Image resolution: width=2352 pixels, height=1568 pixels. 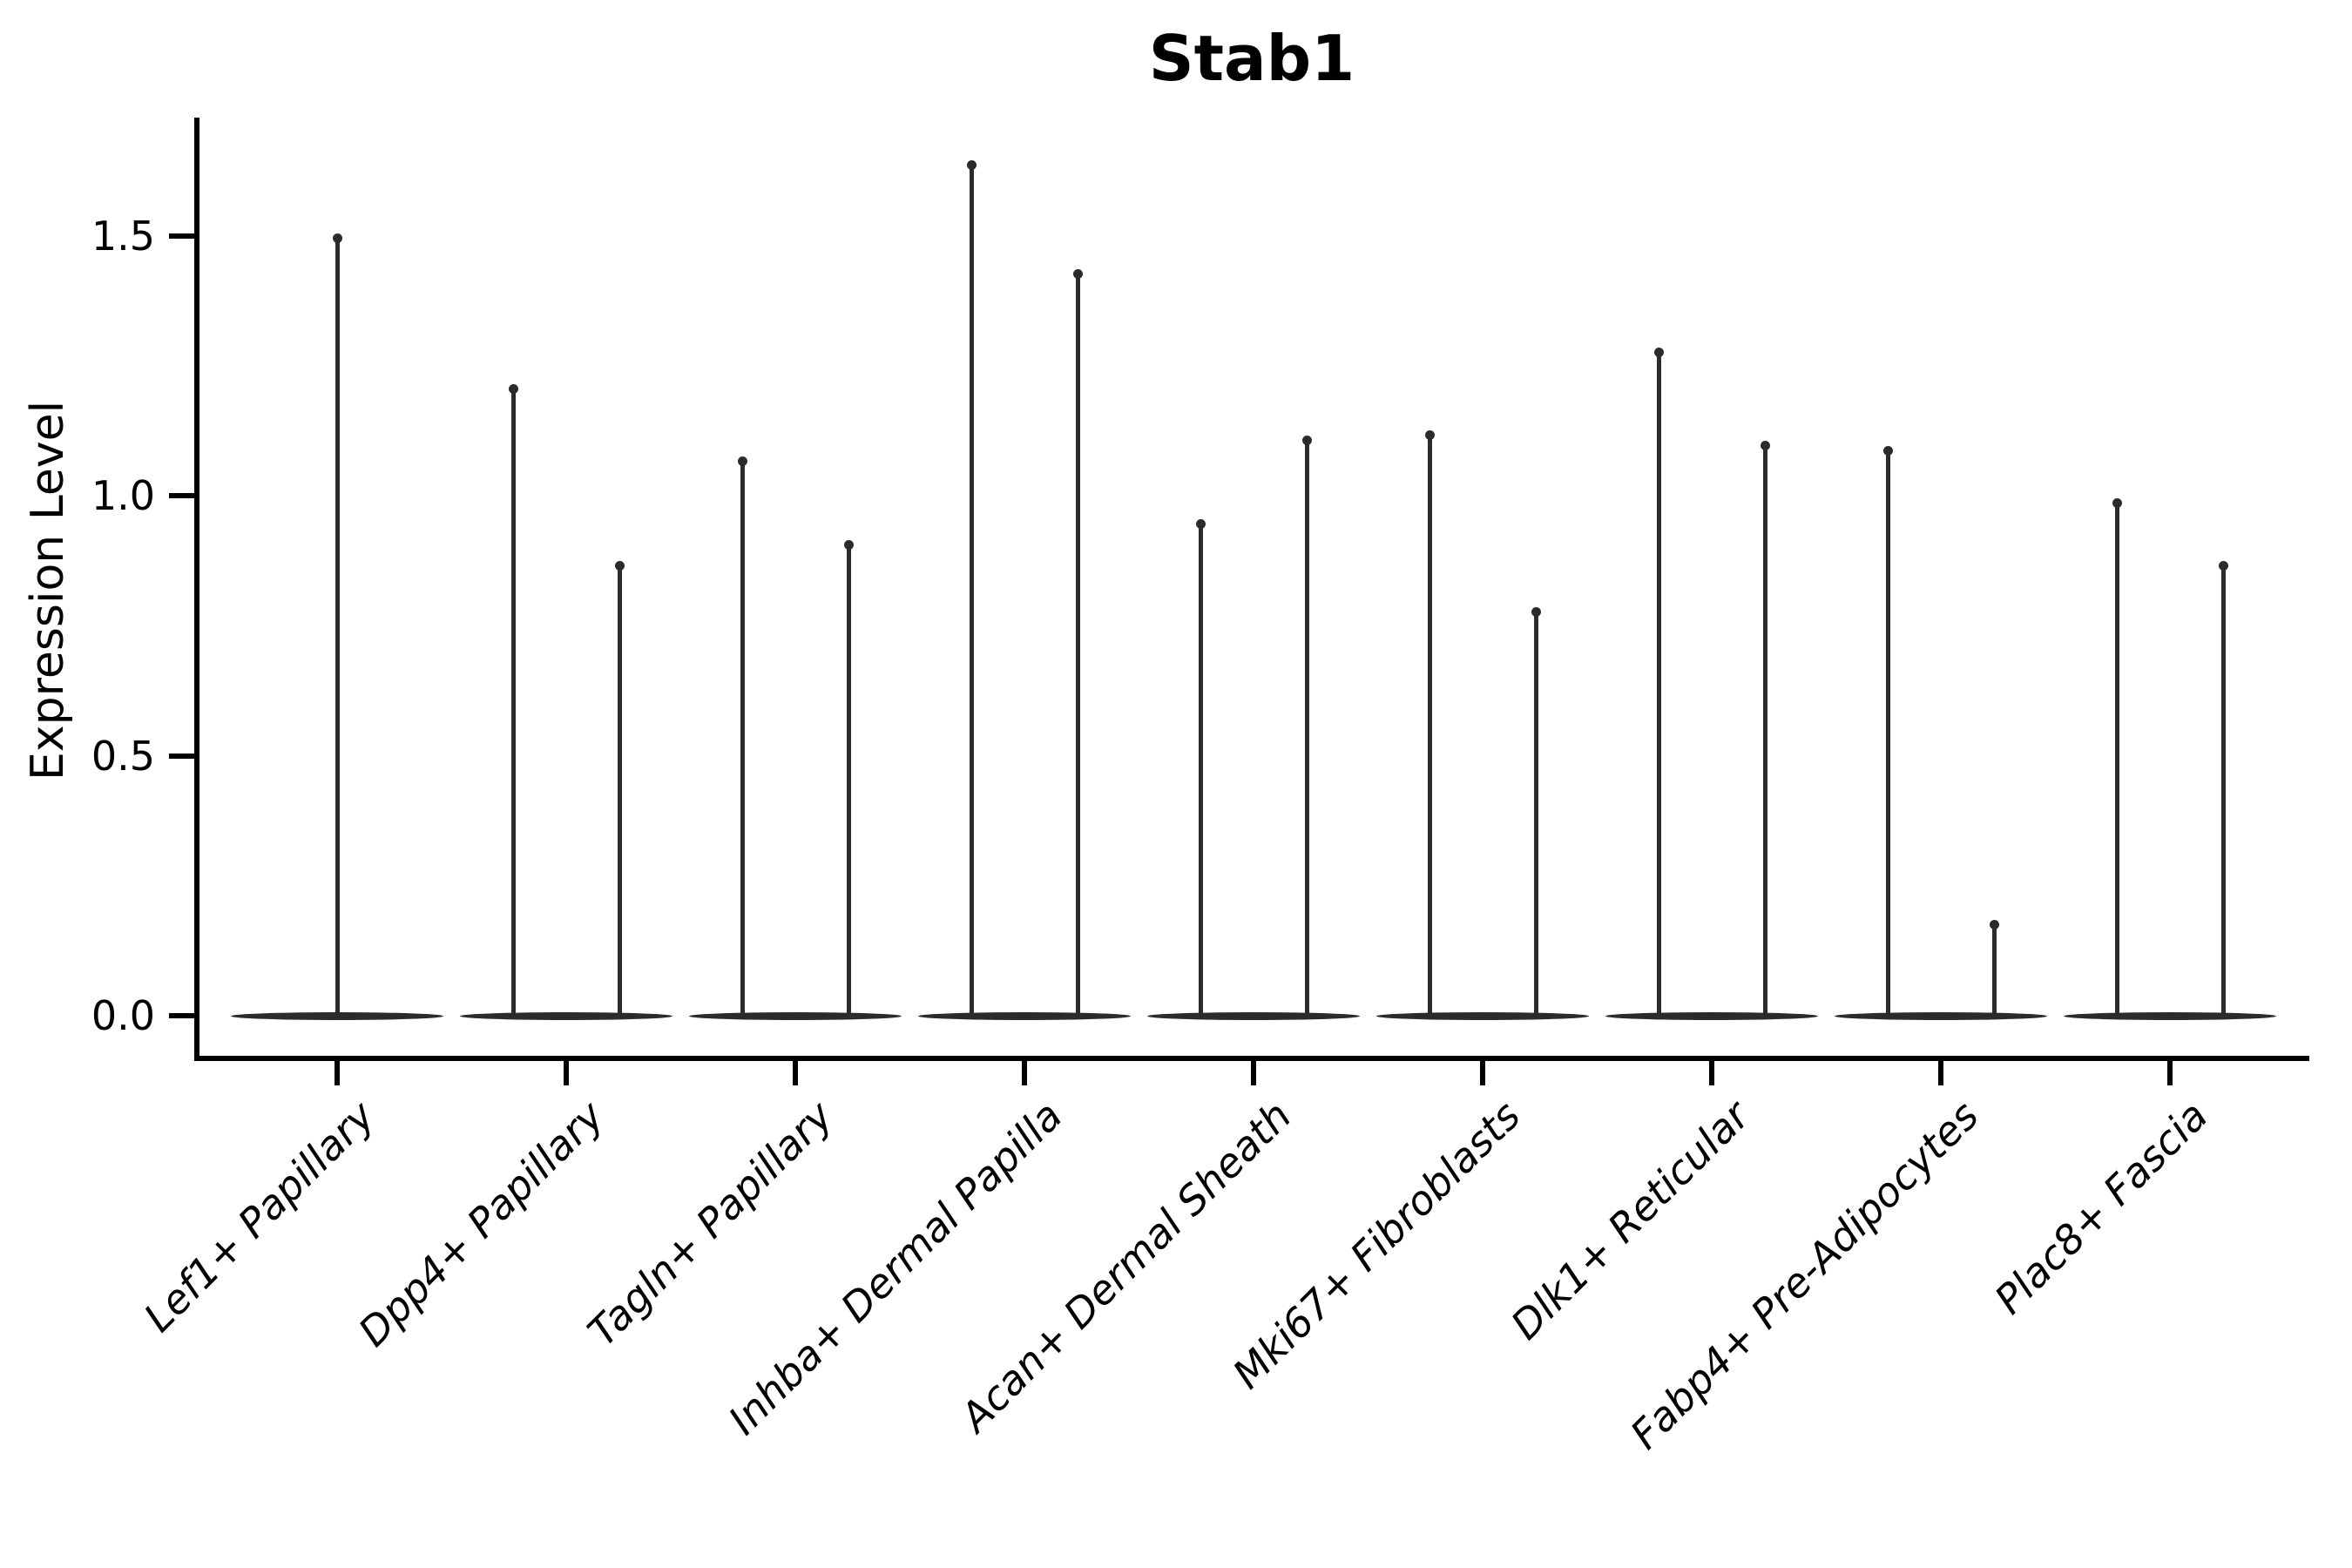 What do you see at coordinates (710, 1223) in the screenshot?
I see `x-tick-label: Tagln+ Papillary` at bounding box center [710, 1223].